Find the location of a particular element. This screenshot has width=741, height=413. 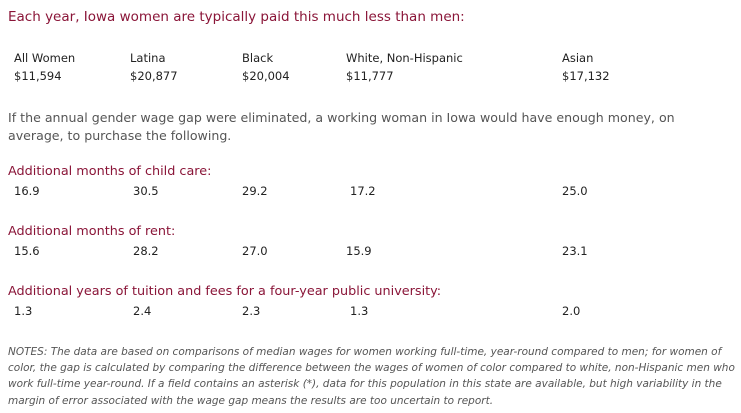

gap-value-white: $11,777 is located at coordinates (370, 76).